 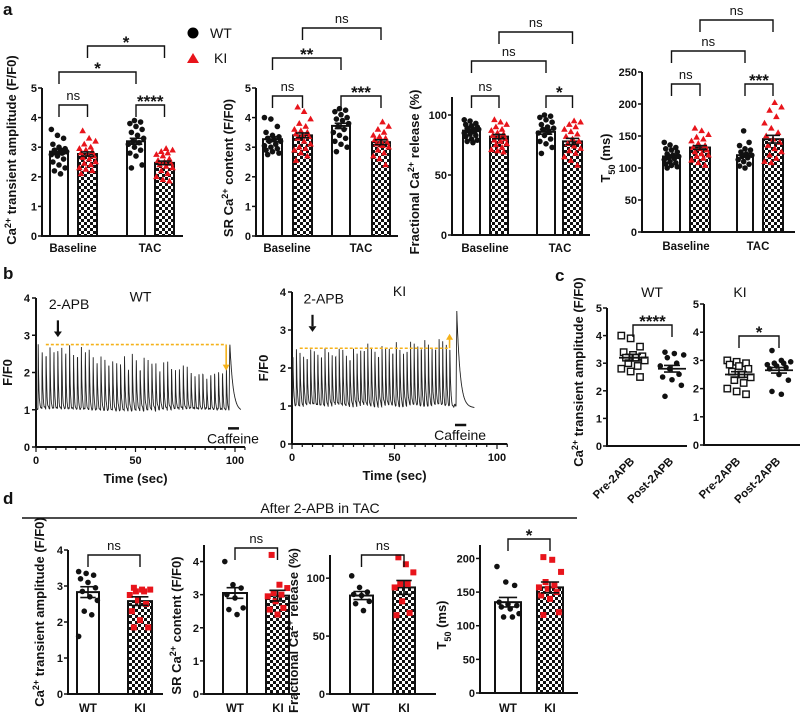 I want to click on group-wt-baseline, so click(x=671, y=186).